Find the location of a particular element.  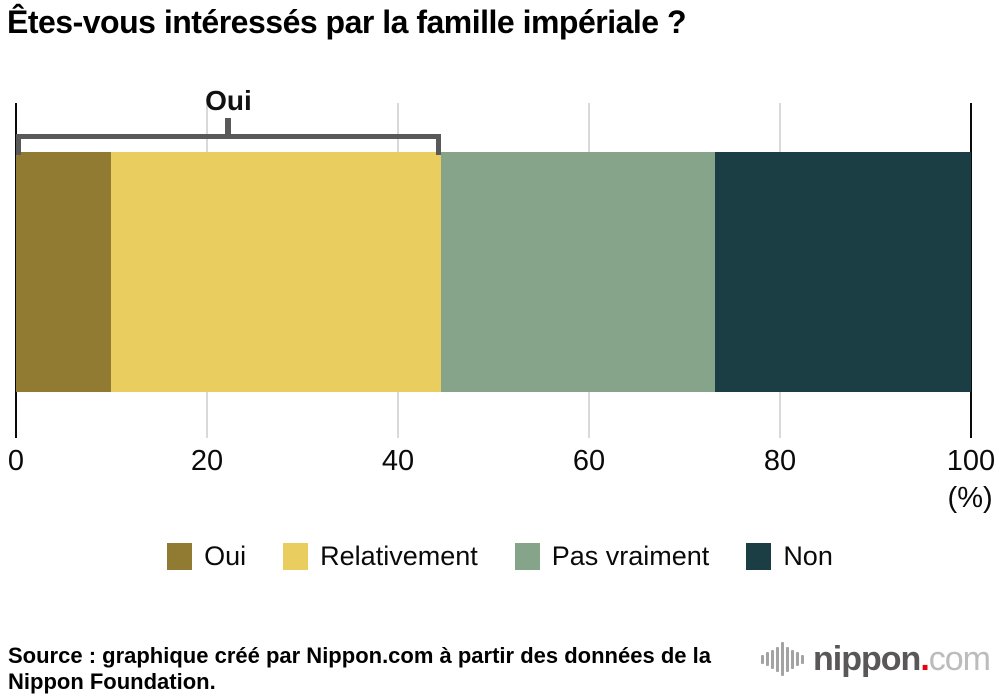

x-tick-label-60: 60 is located at coordinates (589, 461).